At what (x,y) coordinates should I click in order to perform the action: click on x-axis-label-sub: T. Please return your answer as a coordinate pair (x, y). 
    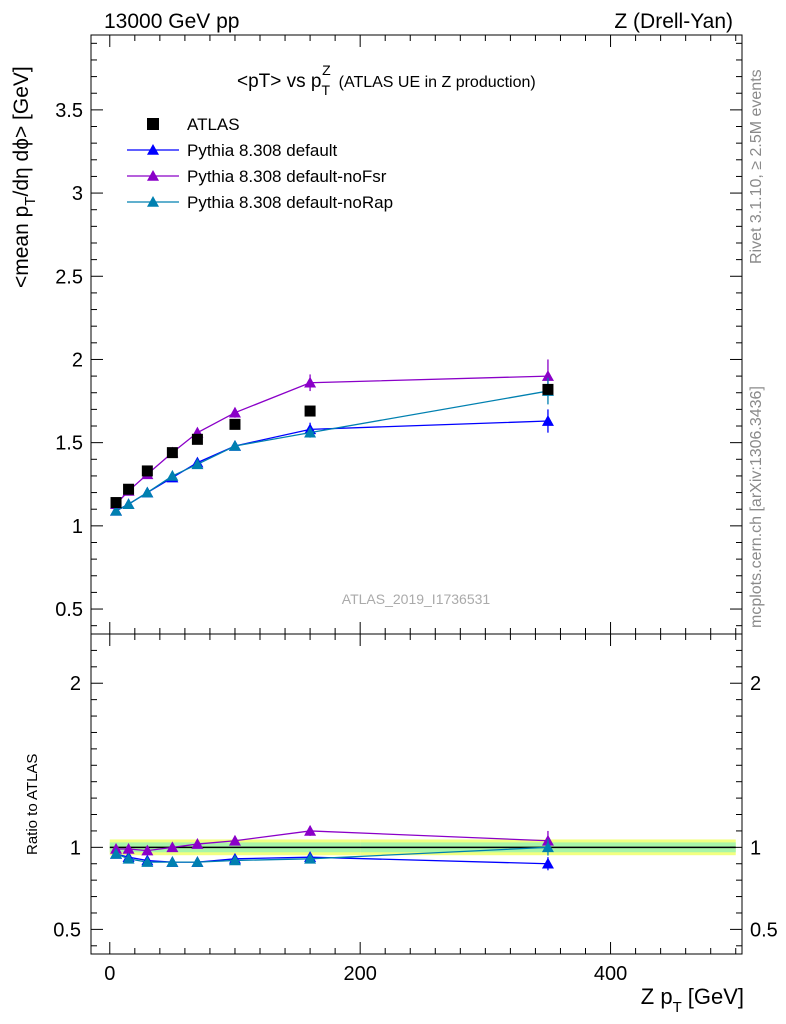
    Looking at the image, I should click on (677, 1007).